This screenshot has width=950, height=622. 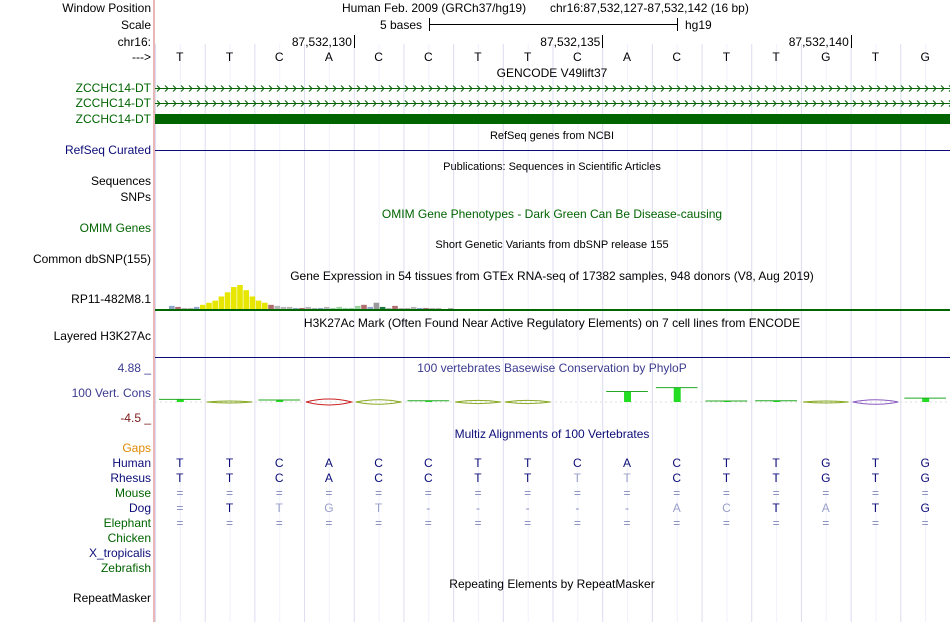 What do you see at coordinates (139, 508) in the screenshot?
I see `label-species-dog: Dog` at bounding box center [139, 508].